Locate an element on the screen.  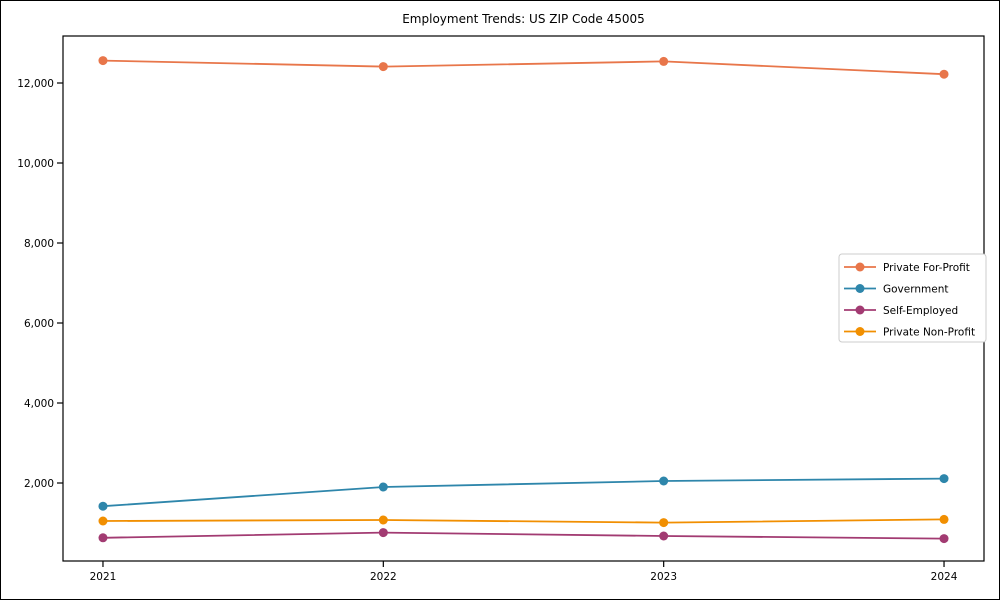
data-point-private-non-profit-2024 is located at coordinates (944, 519).